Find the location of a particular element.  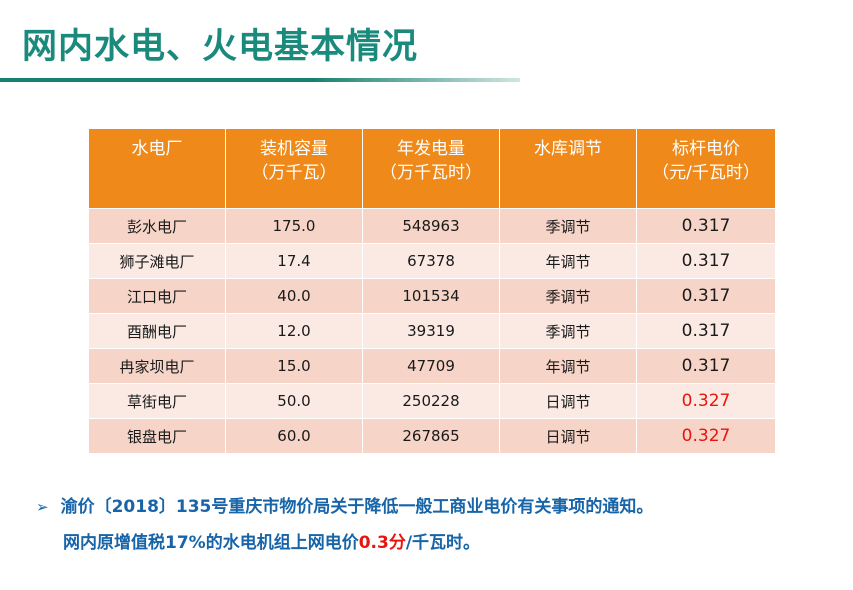

table-row: 酉酬电厂 12.0 39319 季调节 0.317 is located at coordinates (432, 330).